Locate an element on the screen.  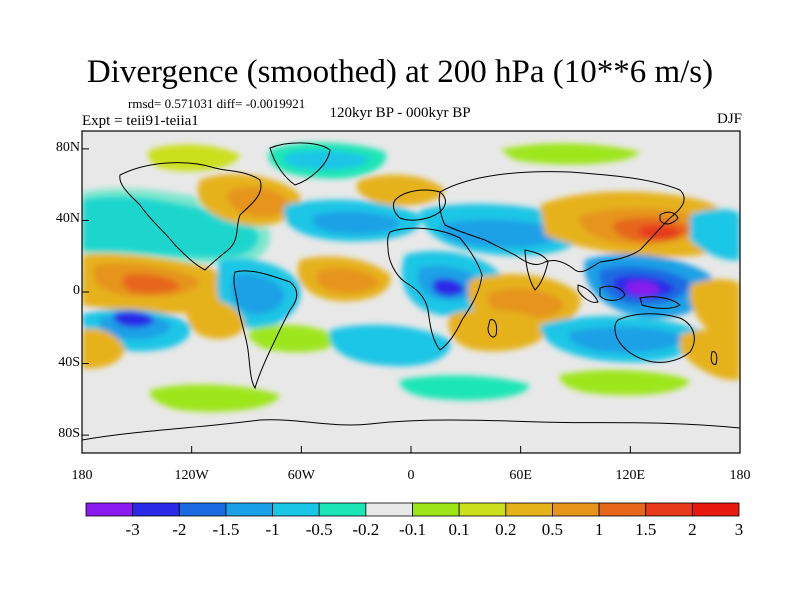
x-tick-label: 120E is located at coordinates (630, 475).